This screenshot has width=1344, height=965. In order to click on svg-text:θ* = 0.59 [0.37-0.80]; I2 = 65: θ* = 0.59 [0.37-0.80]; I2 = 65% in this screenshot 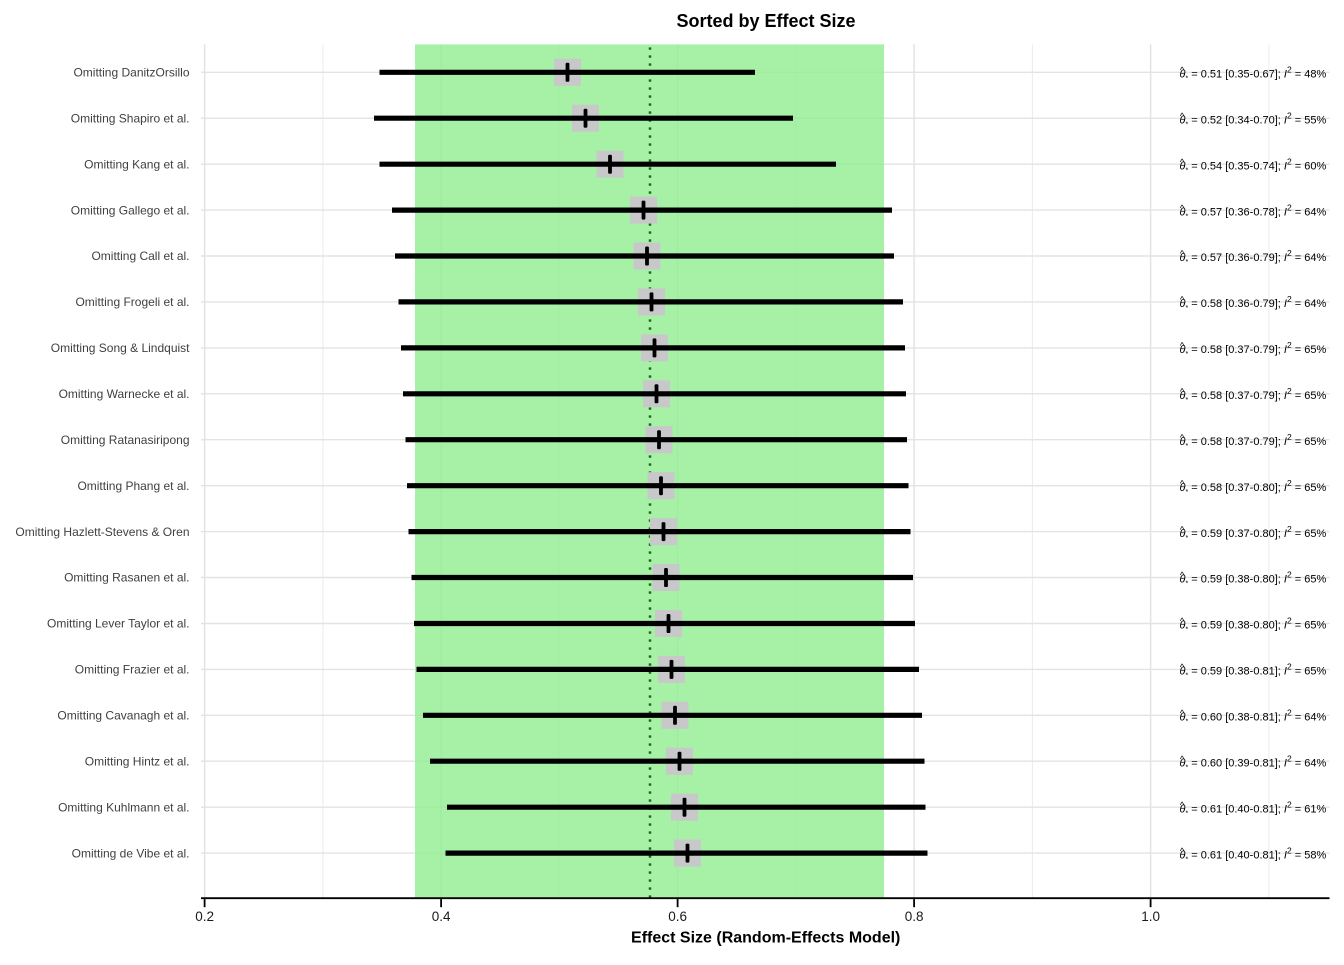, I will do `click(1253, 533)`.